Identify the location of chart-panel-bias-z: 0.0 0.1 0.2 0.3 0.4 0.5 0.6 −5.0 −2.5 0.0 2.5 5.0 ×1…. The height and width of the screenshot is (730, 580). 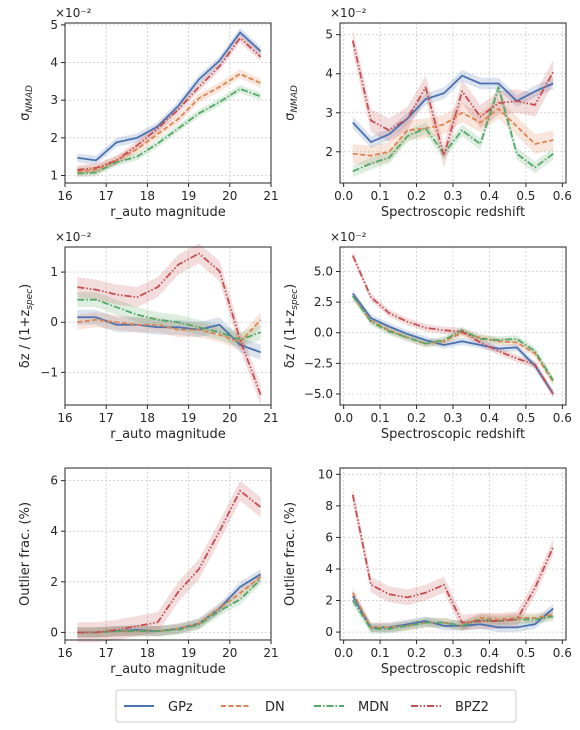
(427, 336).